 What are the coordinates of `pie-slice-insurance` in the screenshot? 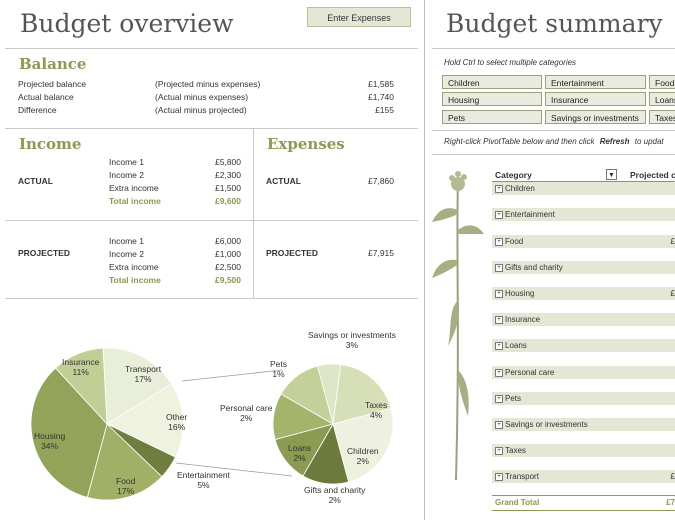 It's located at (81, 386).